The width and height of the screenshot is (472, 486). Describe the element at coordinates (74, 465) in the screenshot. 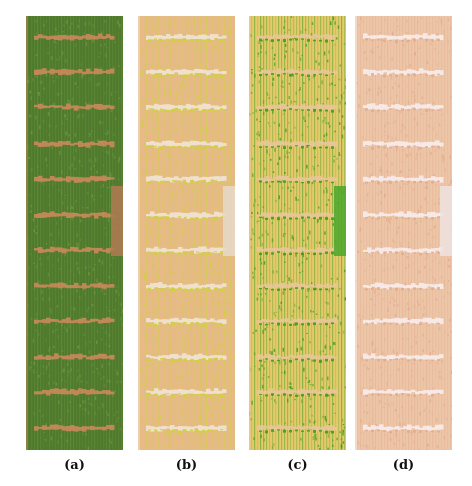

I see `panel-a-label: (a)` at that location.